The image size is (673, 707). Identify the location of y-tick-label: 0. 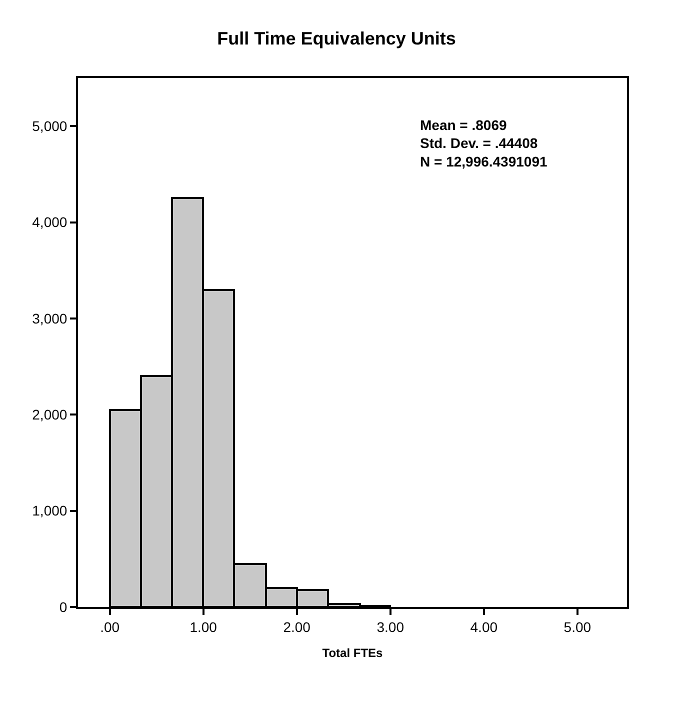
(63, 606).